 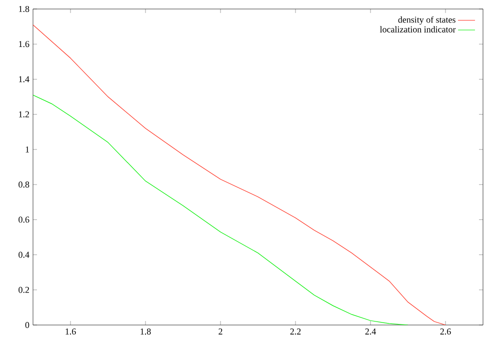 What do you see at coordinates (24, 44) in the screenshot?
I see `y-tick-label: 1.6` at bounding box center [24, 44].